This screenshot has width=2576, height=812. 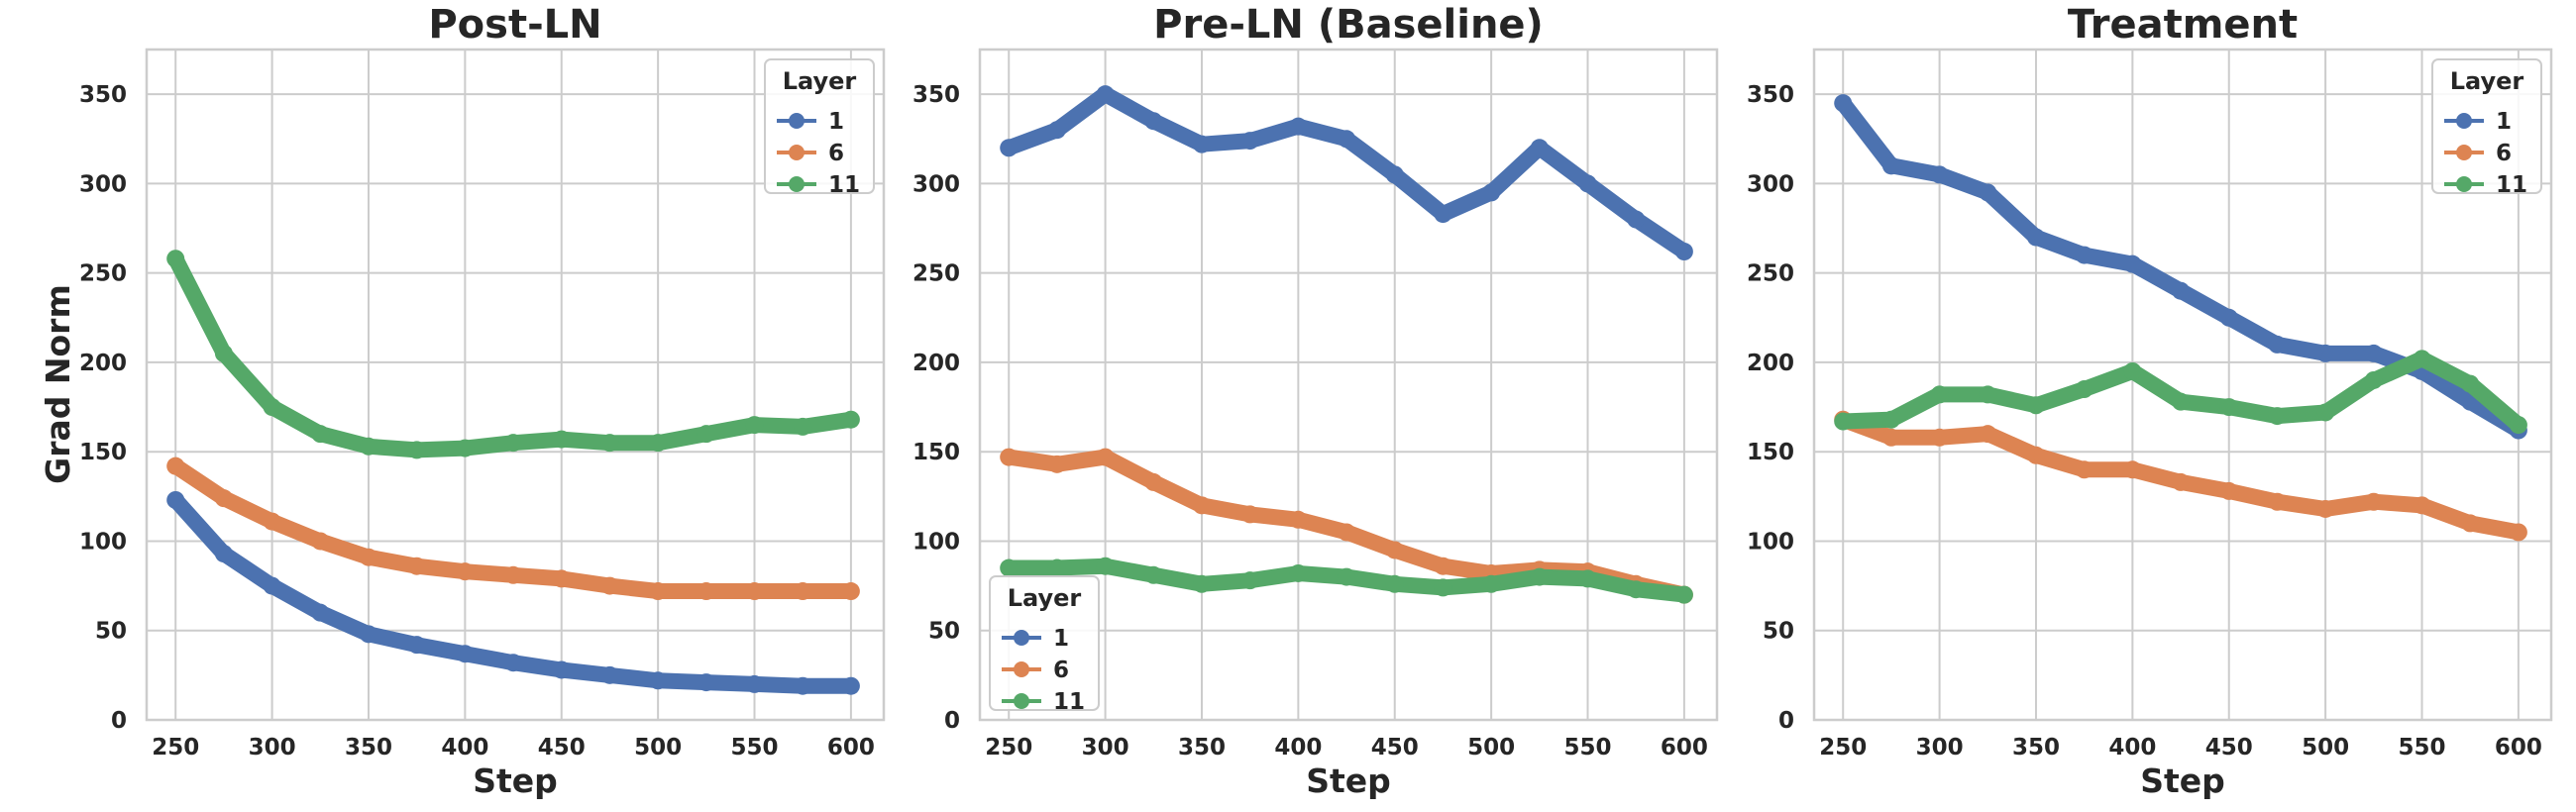 What do you see at coordinates (2504, 153) in the screenshot?
I see `legend-label: 6` at bounding box center [2504, 153].